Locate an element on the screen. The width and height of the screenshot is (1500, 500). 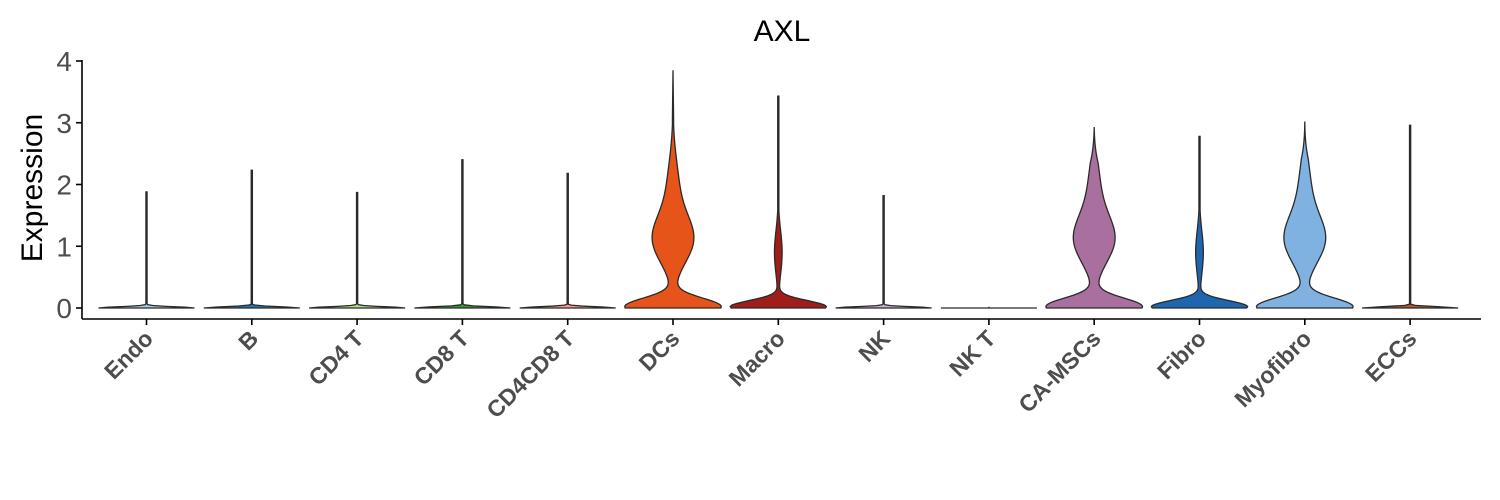
violin-cd8-t is located at coordinates (462, 234).